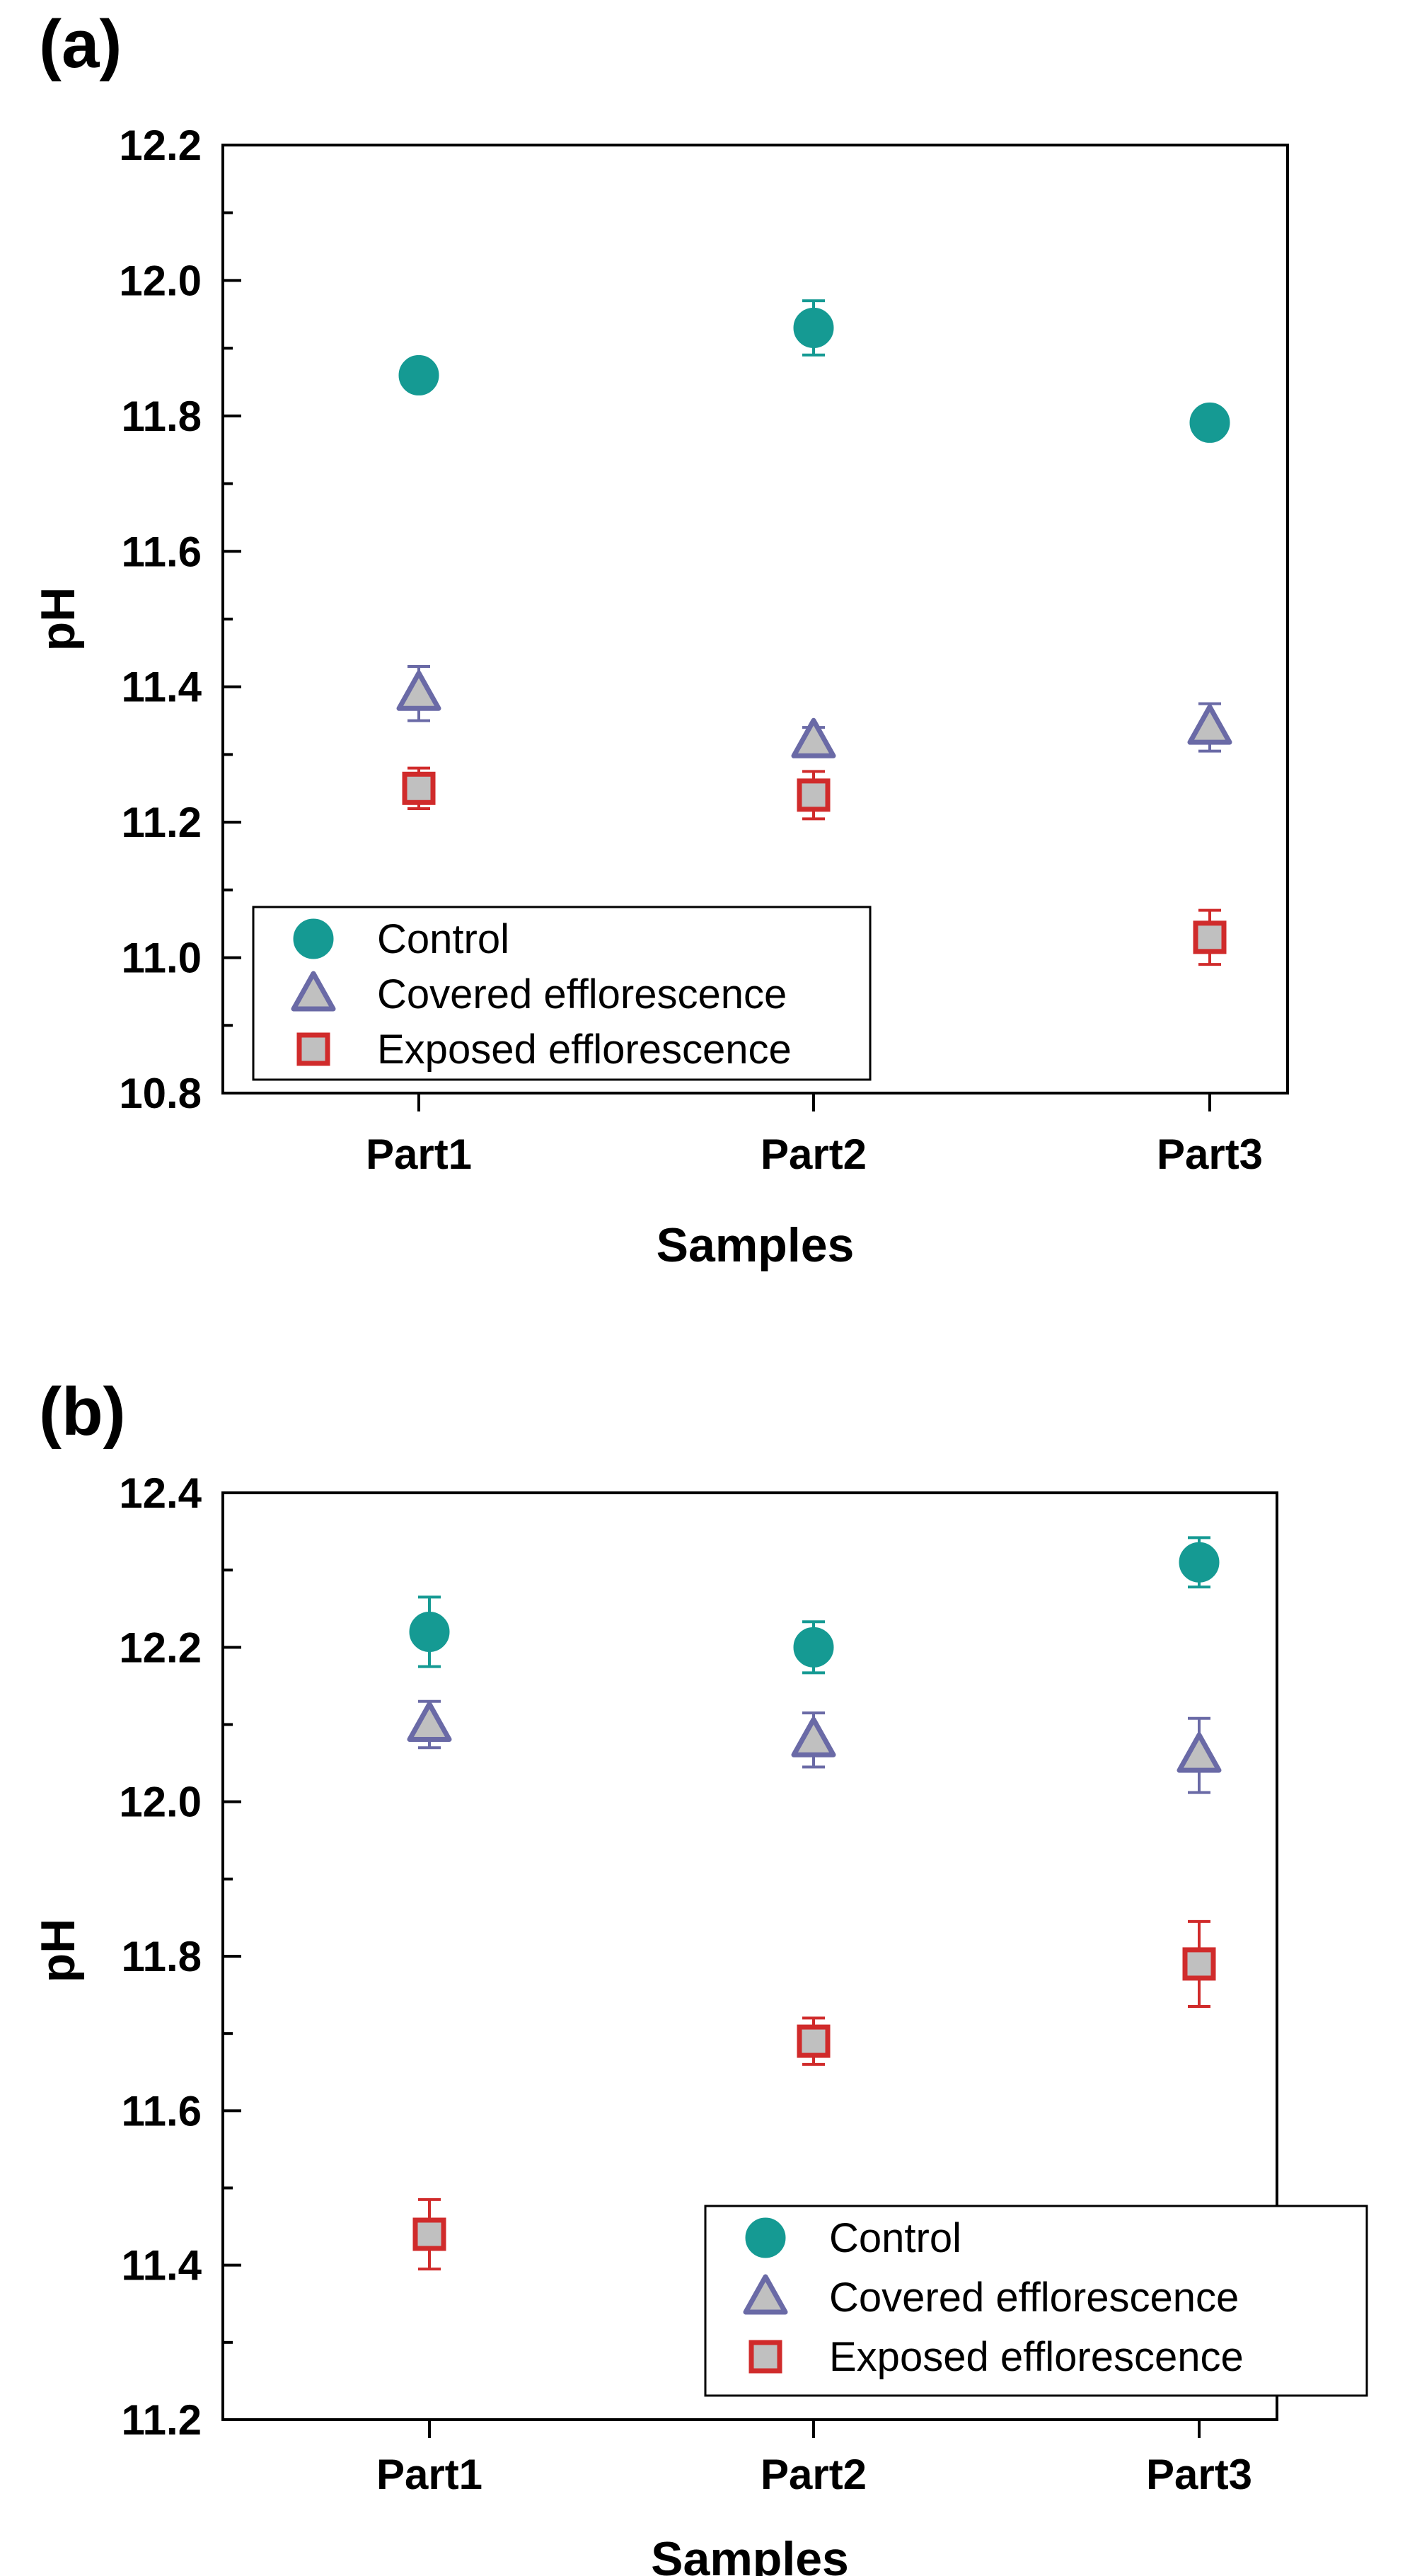 Image resolution: width=1422 pixels, height=2576 pixels. Describe the element at coordinates (82, 1412) in the screenshot. I see `panel-label: (b)` at that location.